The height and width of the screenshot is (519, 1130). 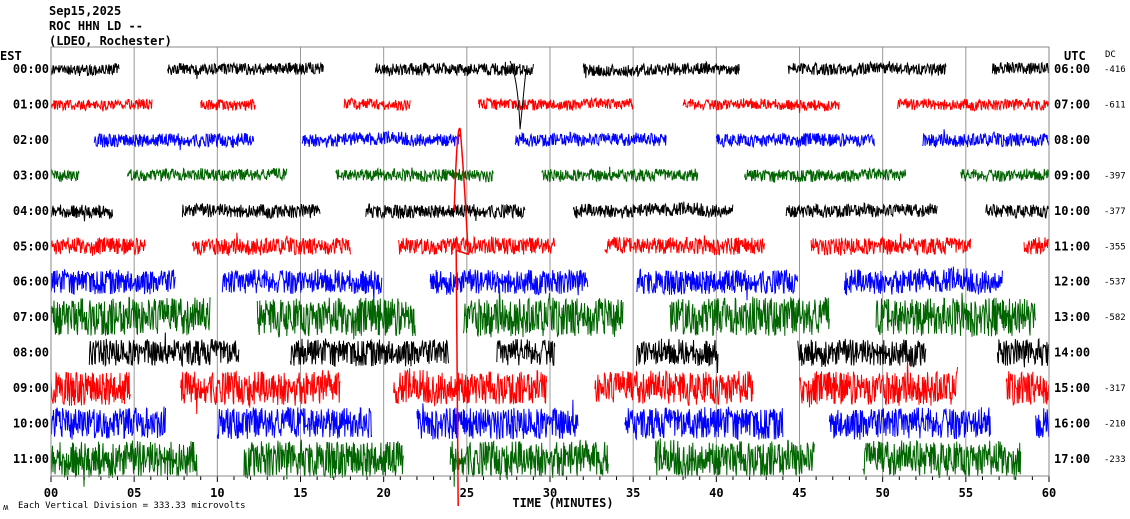 What do you see at coordinates (1115, 70) in the screenshot?
I see `dc-value: -416` at bounding box center [1115, 70].